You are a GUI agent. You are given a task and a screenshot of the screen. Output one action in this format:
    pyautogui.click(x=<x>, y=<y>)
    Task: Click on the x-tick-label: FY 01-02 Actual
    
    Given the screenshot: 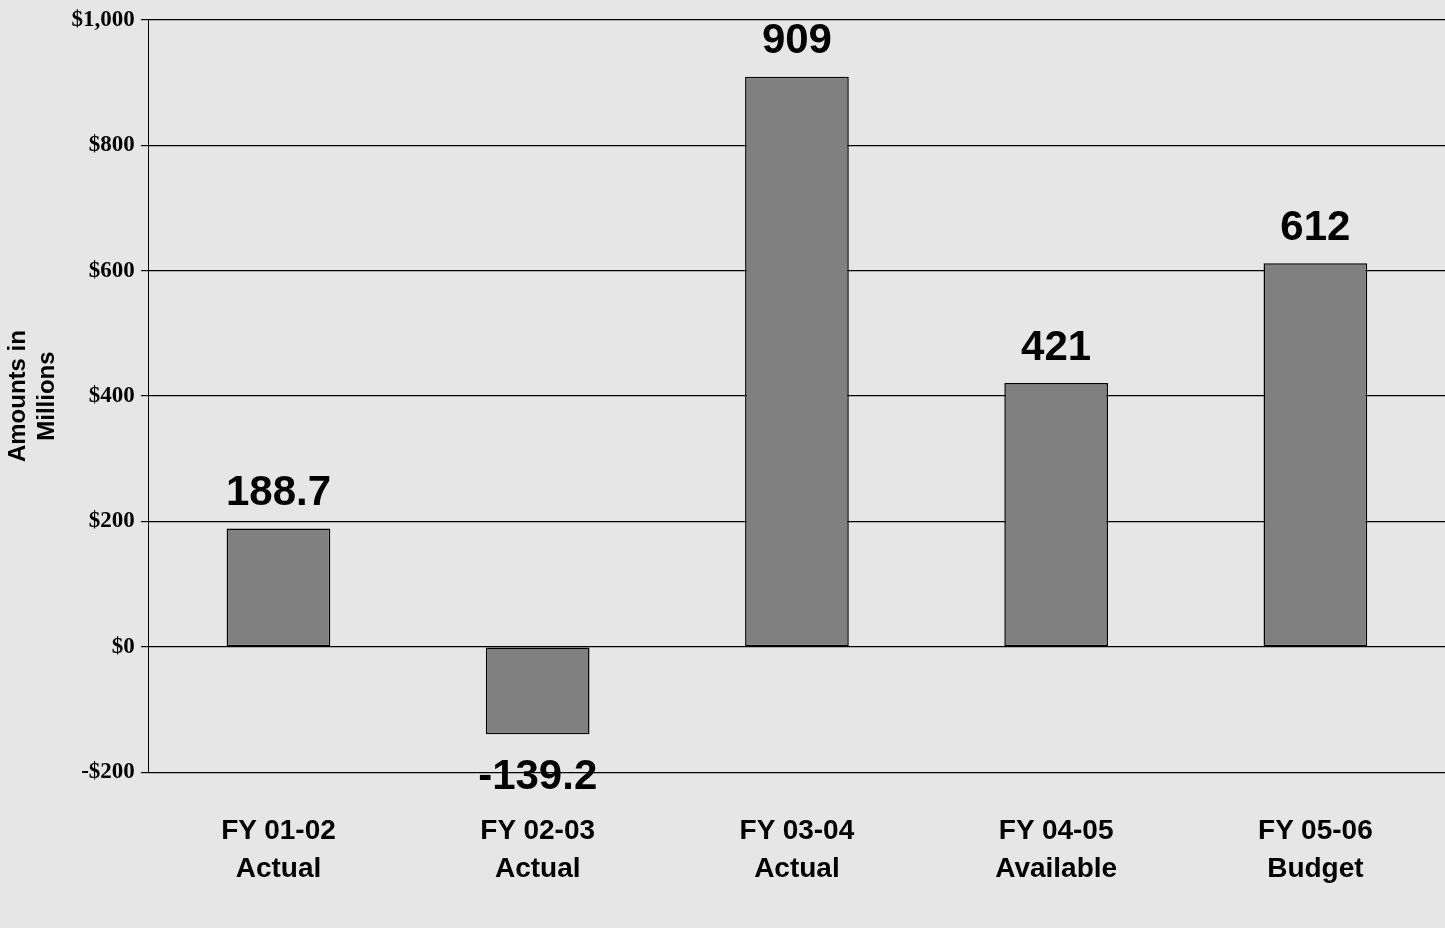 What is the action you would take?
    pyautogui.click(x=278, y=848)
    